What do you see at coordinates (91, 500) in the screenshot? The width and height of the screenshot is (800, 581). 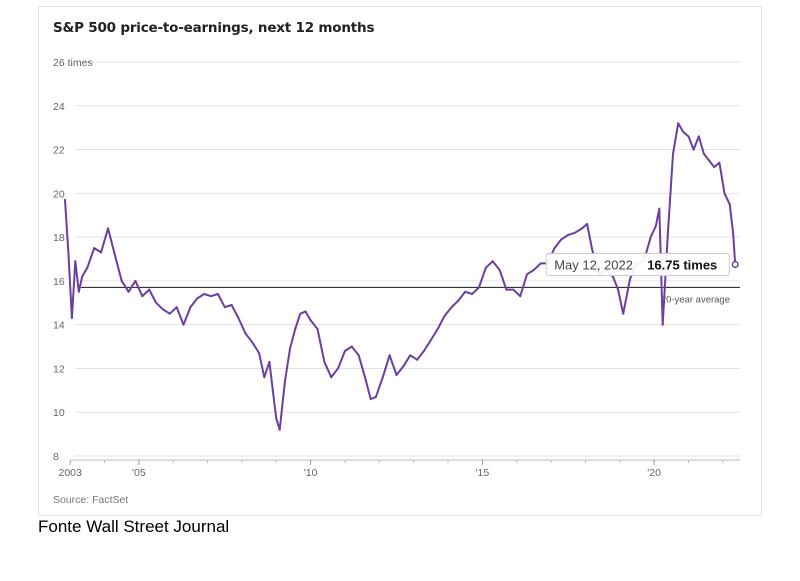 I see `chart-source: Source: FactSet` at bounding box center [91, 500].